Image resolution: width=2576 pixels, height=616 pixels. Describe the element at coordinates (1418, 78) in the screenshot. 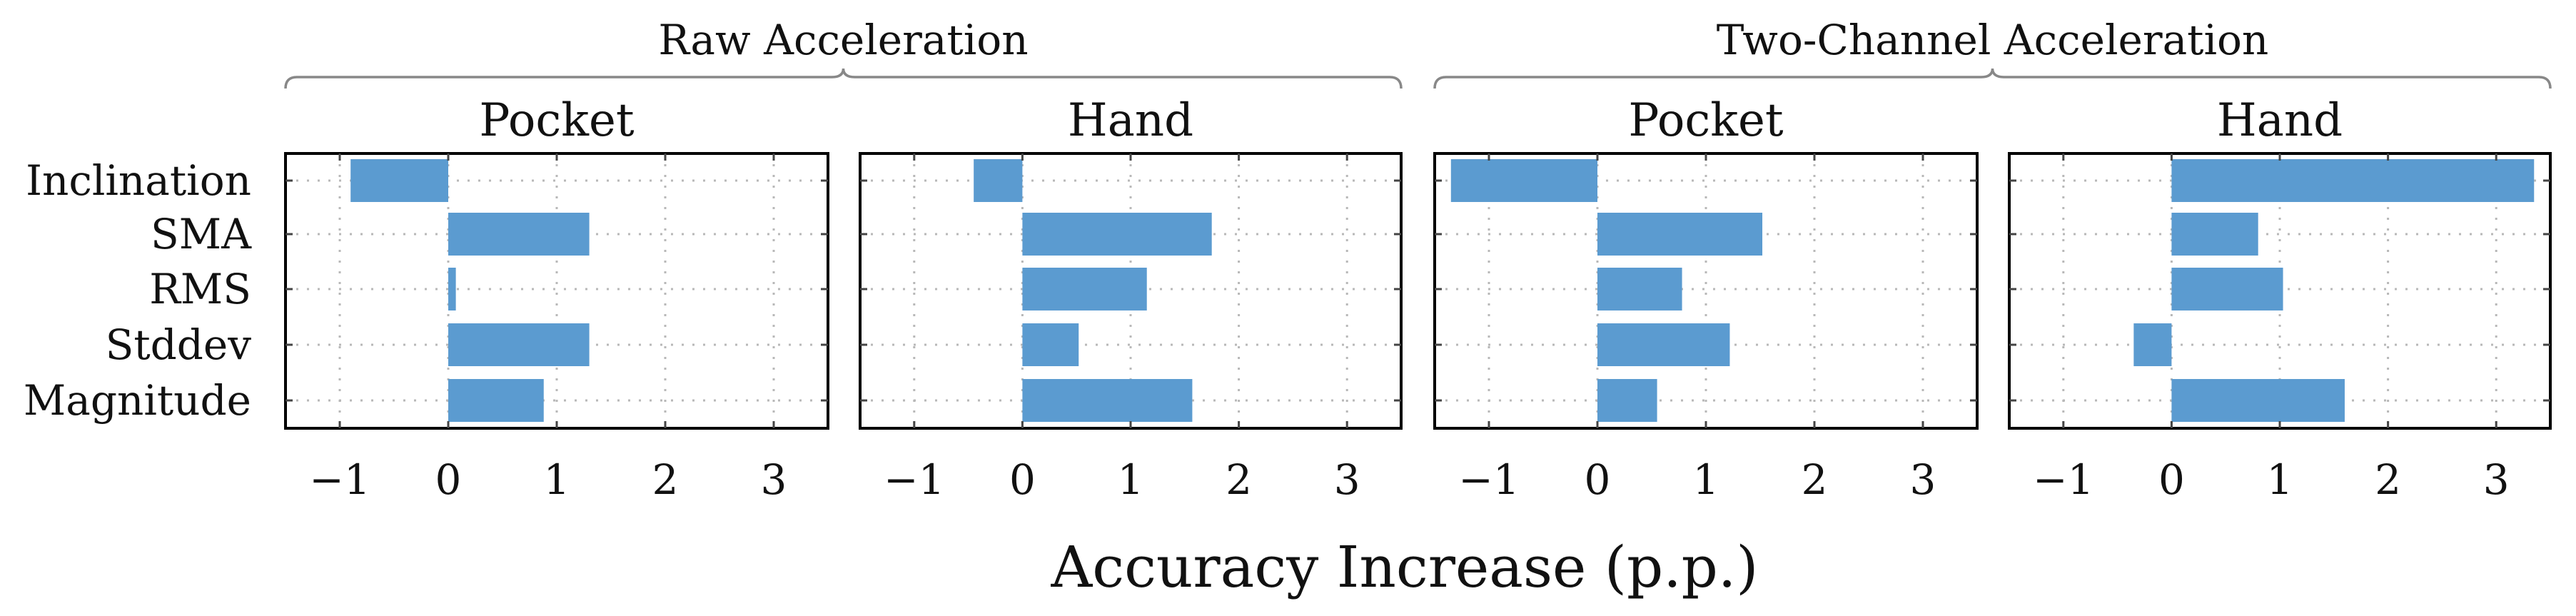

I see `group-braces` at that location.